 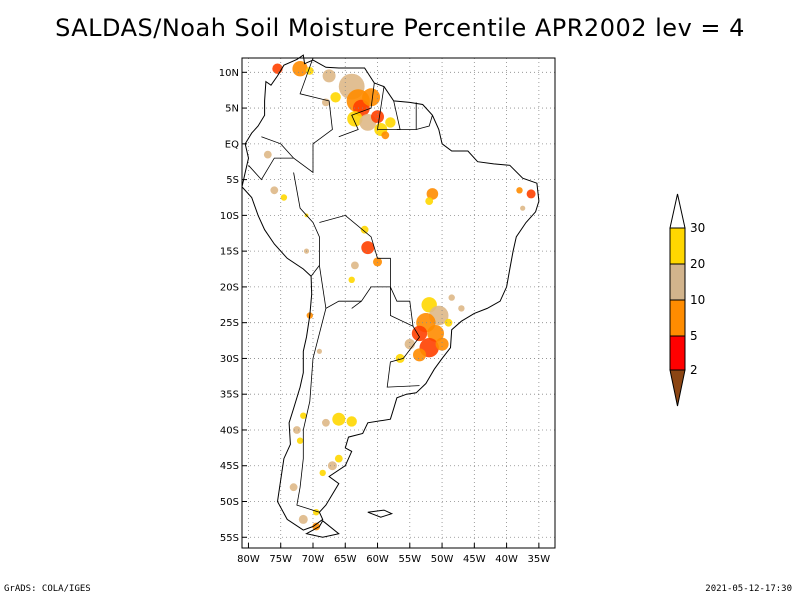 What do you see at coordinates (280, 559) in the screenshot?
I see `lon-tick-label: 75W` at bounding box center [280, 559].